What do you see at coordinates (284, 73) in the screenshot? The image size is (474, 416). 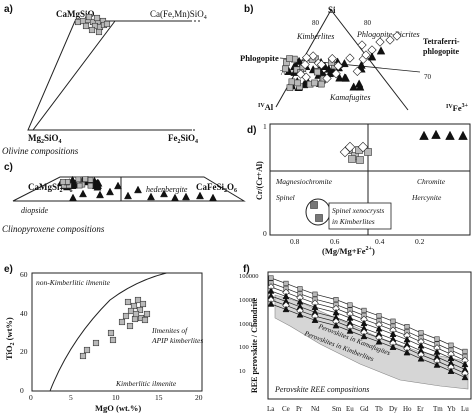 I see `mica-tick-ml: 70` at bounding box center [284, 73].